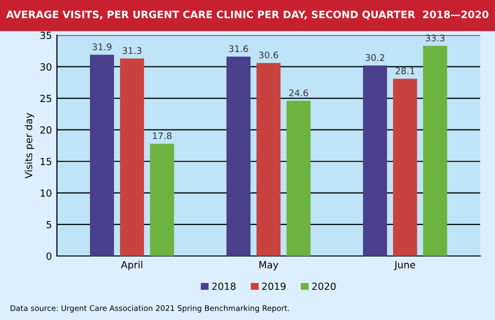  Describe the element at coordinates (274, 286) in the screenshot. I see `legend-label: 2019` at that location.